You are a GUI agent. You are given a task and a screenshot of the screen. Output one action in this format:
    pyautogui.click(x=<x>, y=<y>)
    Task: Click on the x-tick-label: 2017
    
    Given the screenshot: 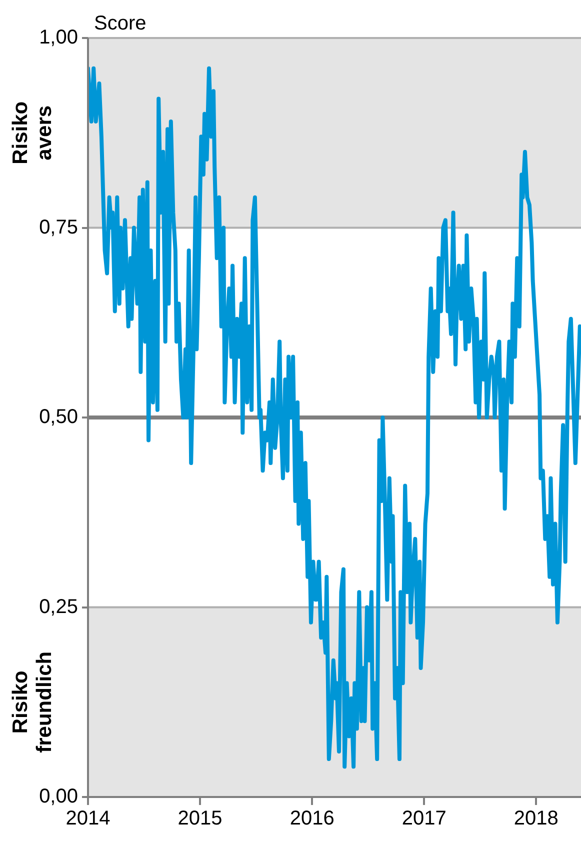 What is the action you would take?
    pyautogui.click(x=424, y=819)
    